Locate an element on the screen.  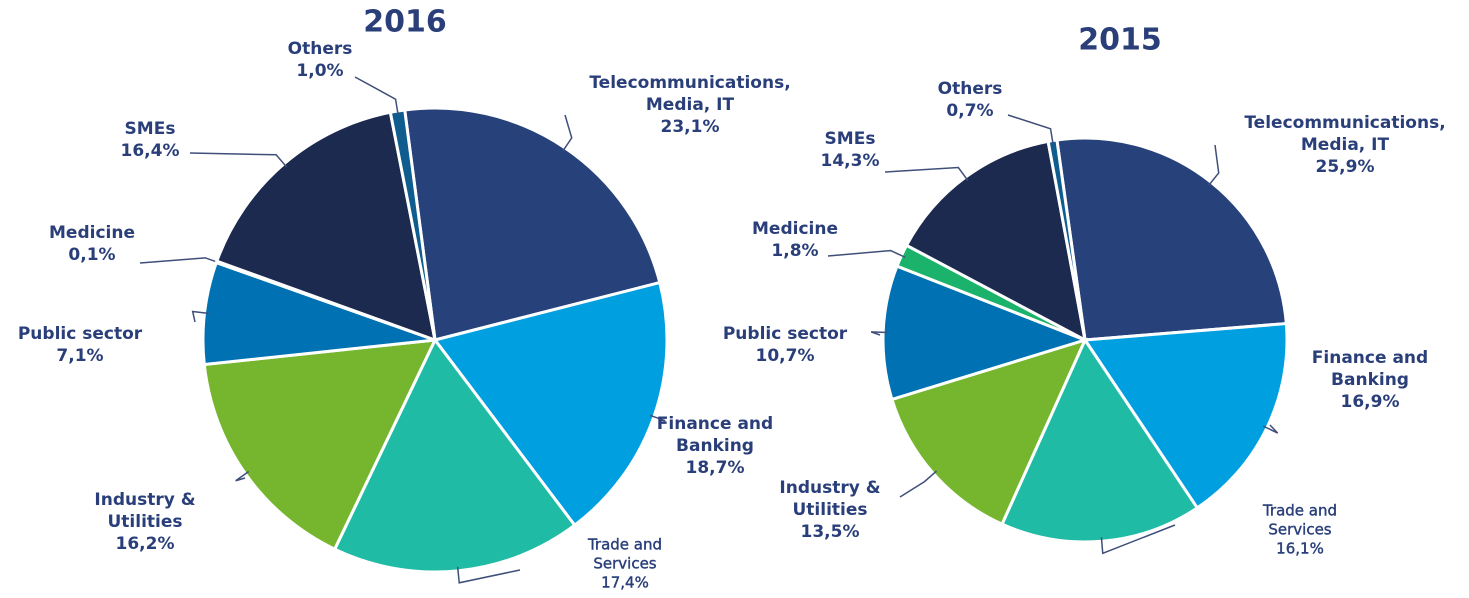
slice-label: Telecommunications, Media, IT 25,9% is located at coordinates (1345, 145).